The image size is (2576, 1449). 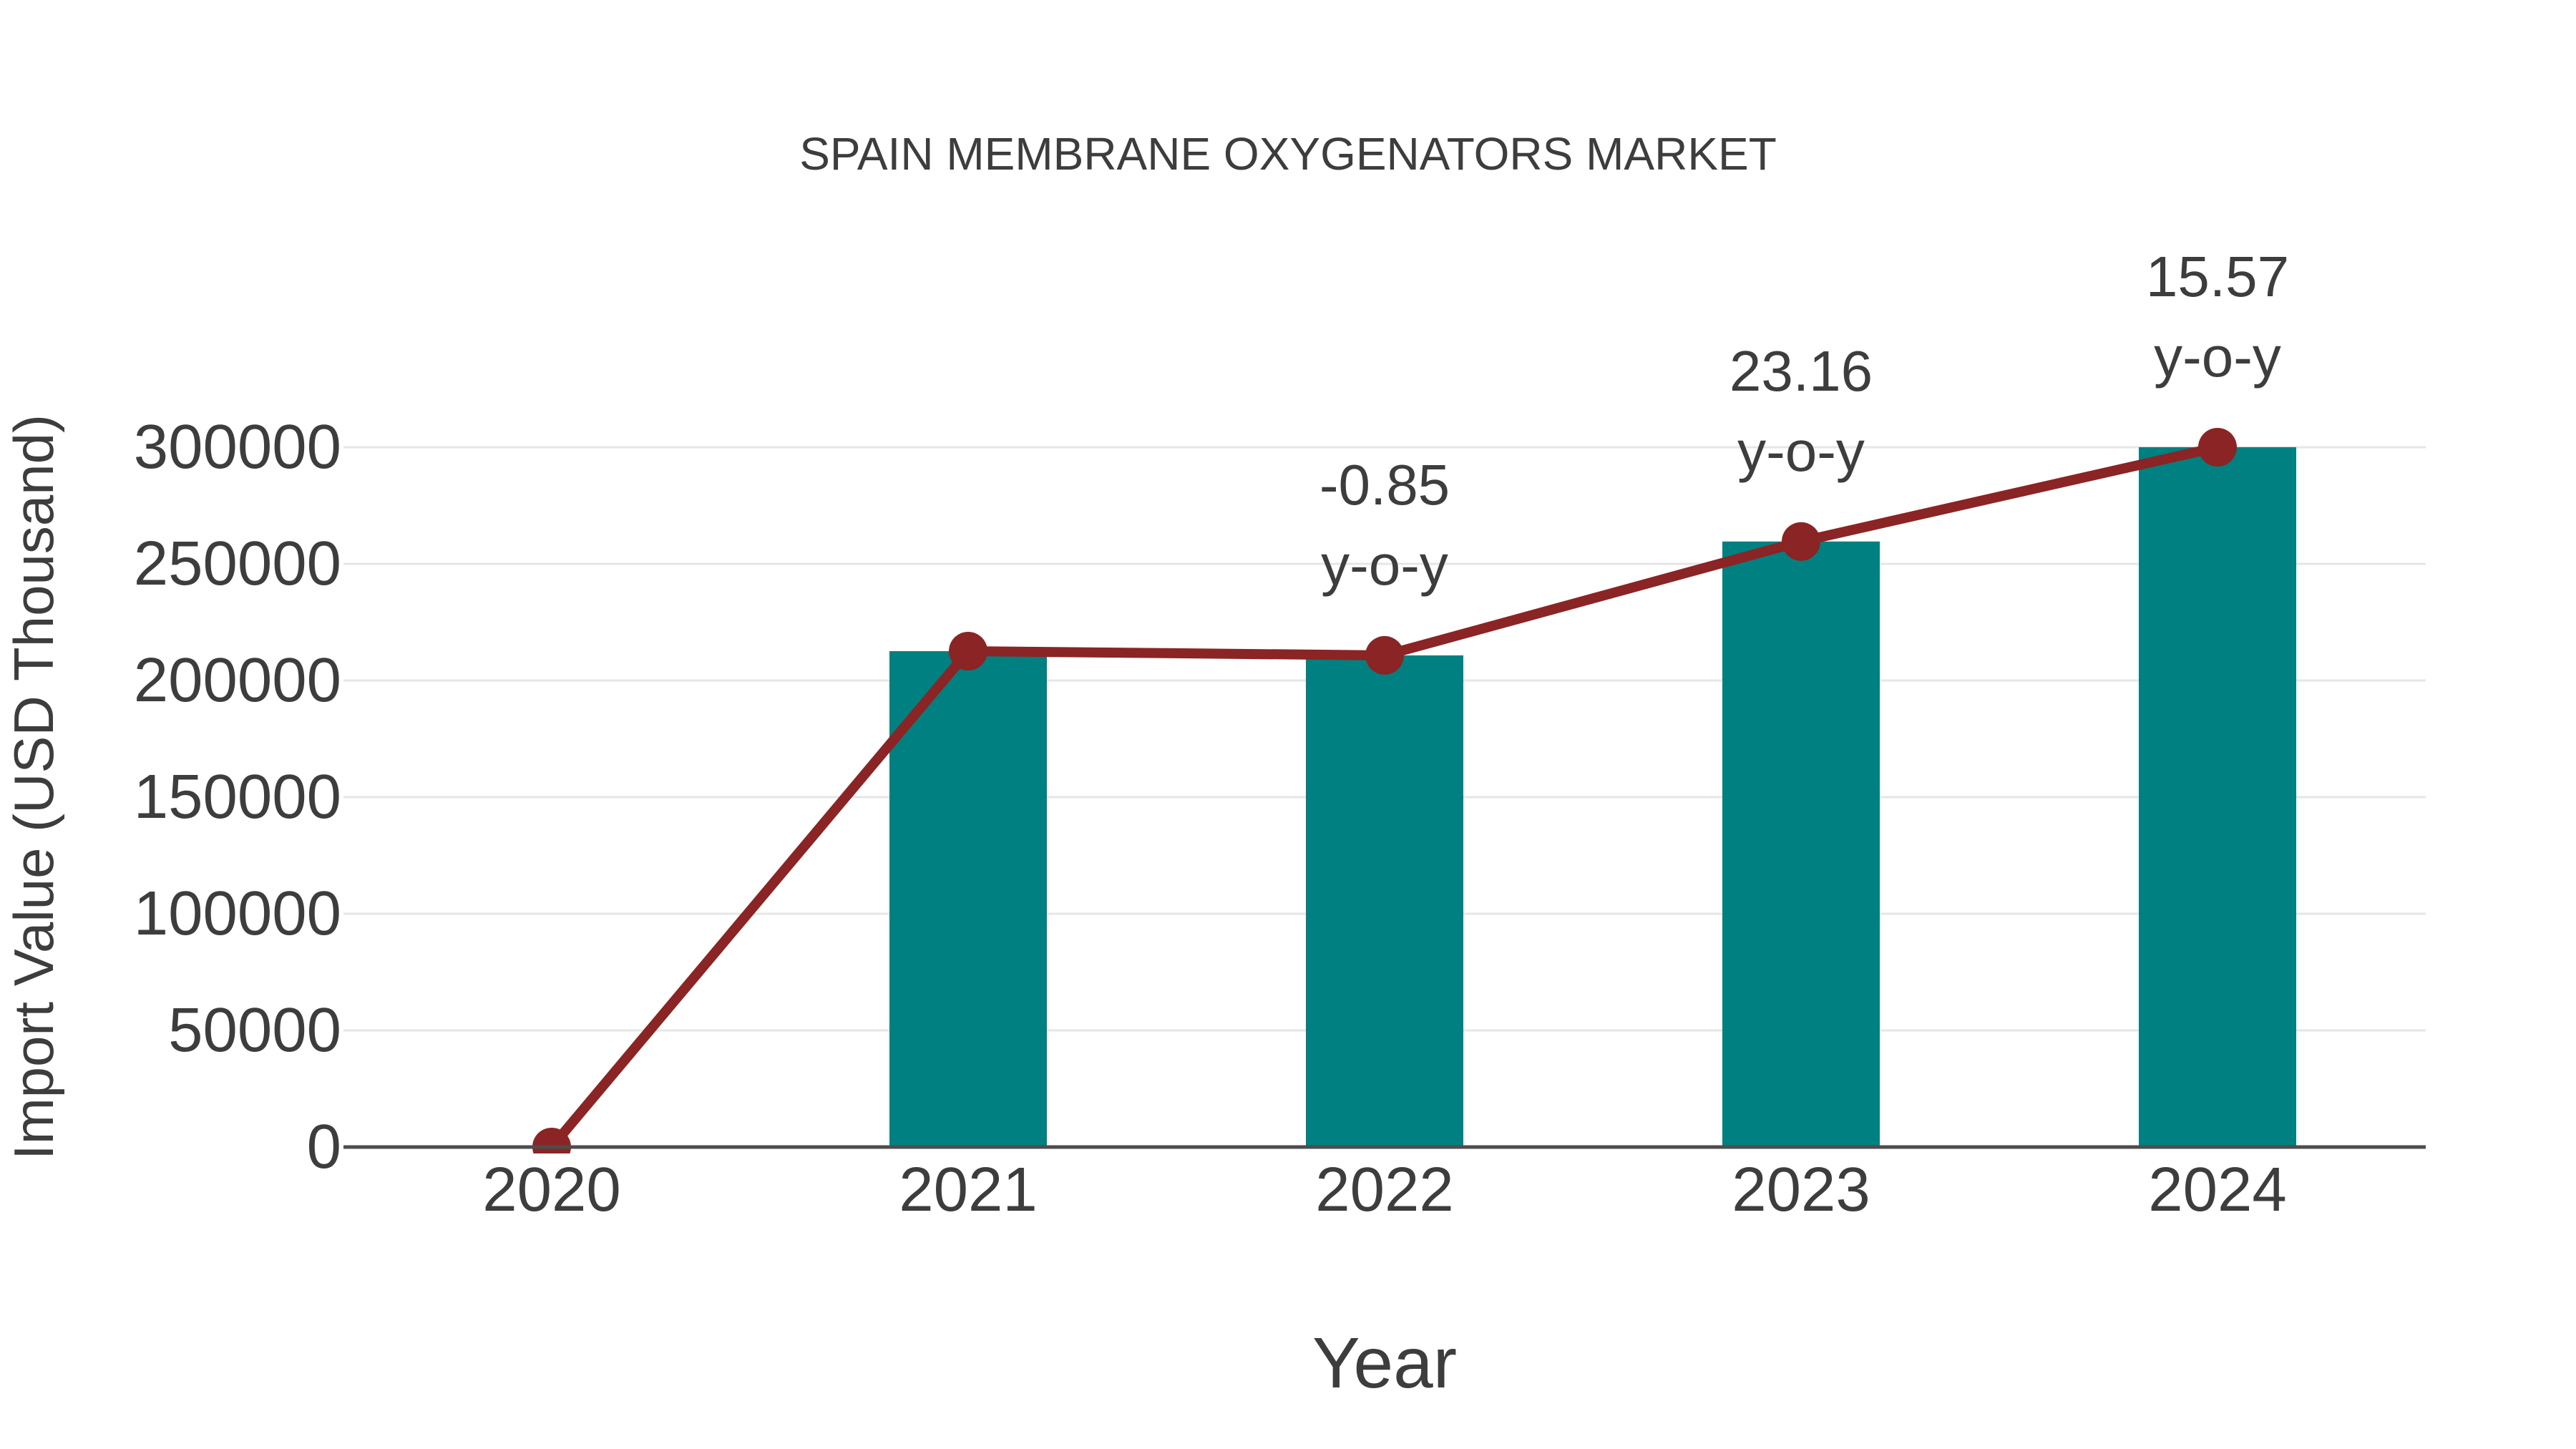 I want to click on annotation-2022: -0.85 y-o-y, so click(x=1384, y=525).